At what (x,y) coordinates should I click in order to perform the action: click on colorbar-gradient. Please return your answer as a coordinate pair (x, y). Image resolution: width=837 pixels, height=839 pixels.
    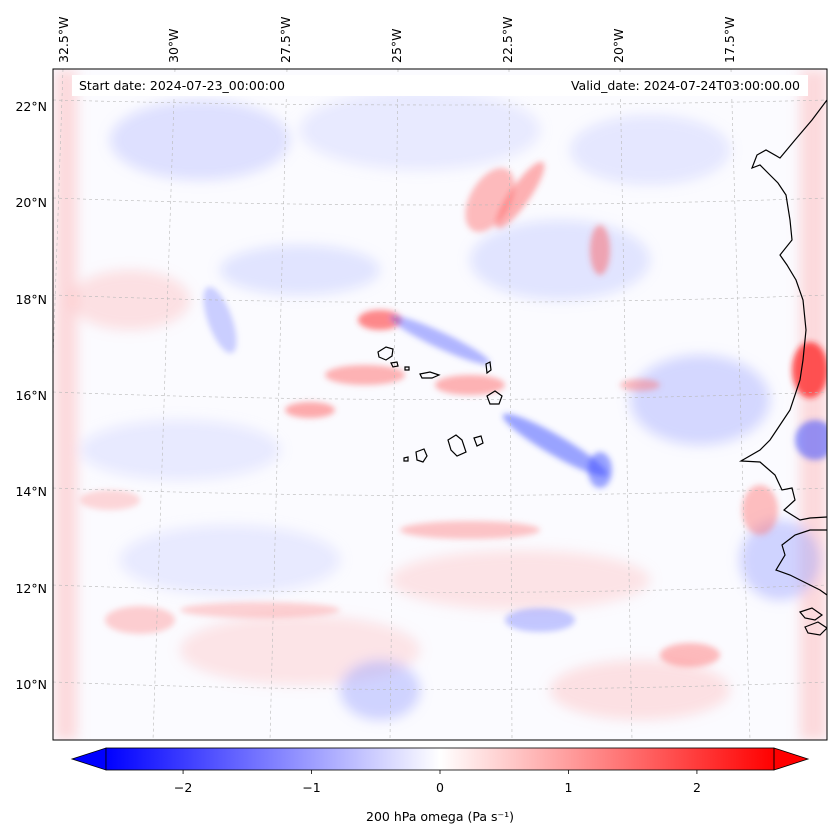
    Looking at the image, I should click on (440, 759).